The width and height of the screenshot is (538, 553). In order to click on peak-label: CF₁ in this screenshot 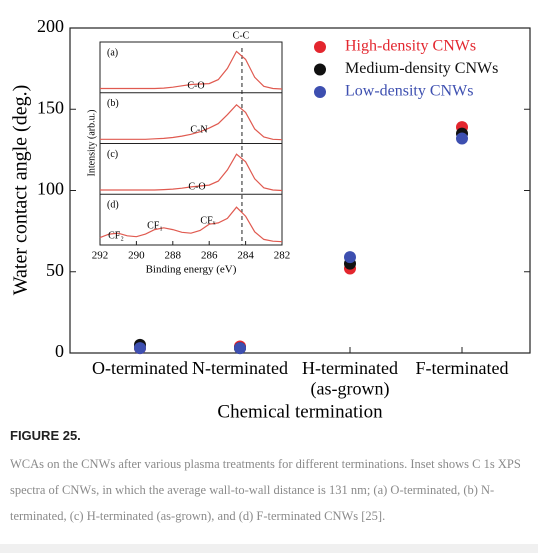, I will do `click(155, 225)`.